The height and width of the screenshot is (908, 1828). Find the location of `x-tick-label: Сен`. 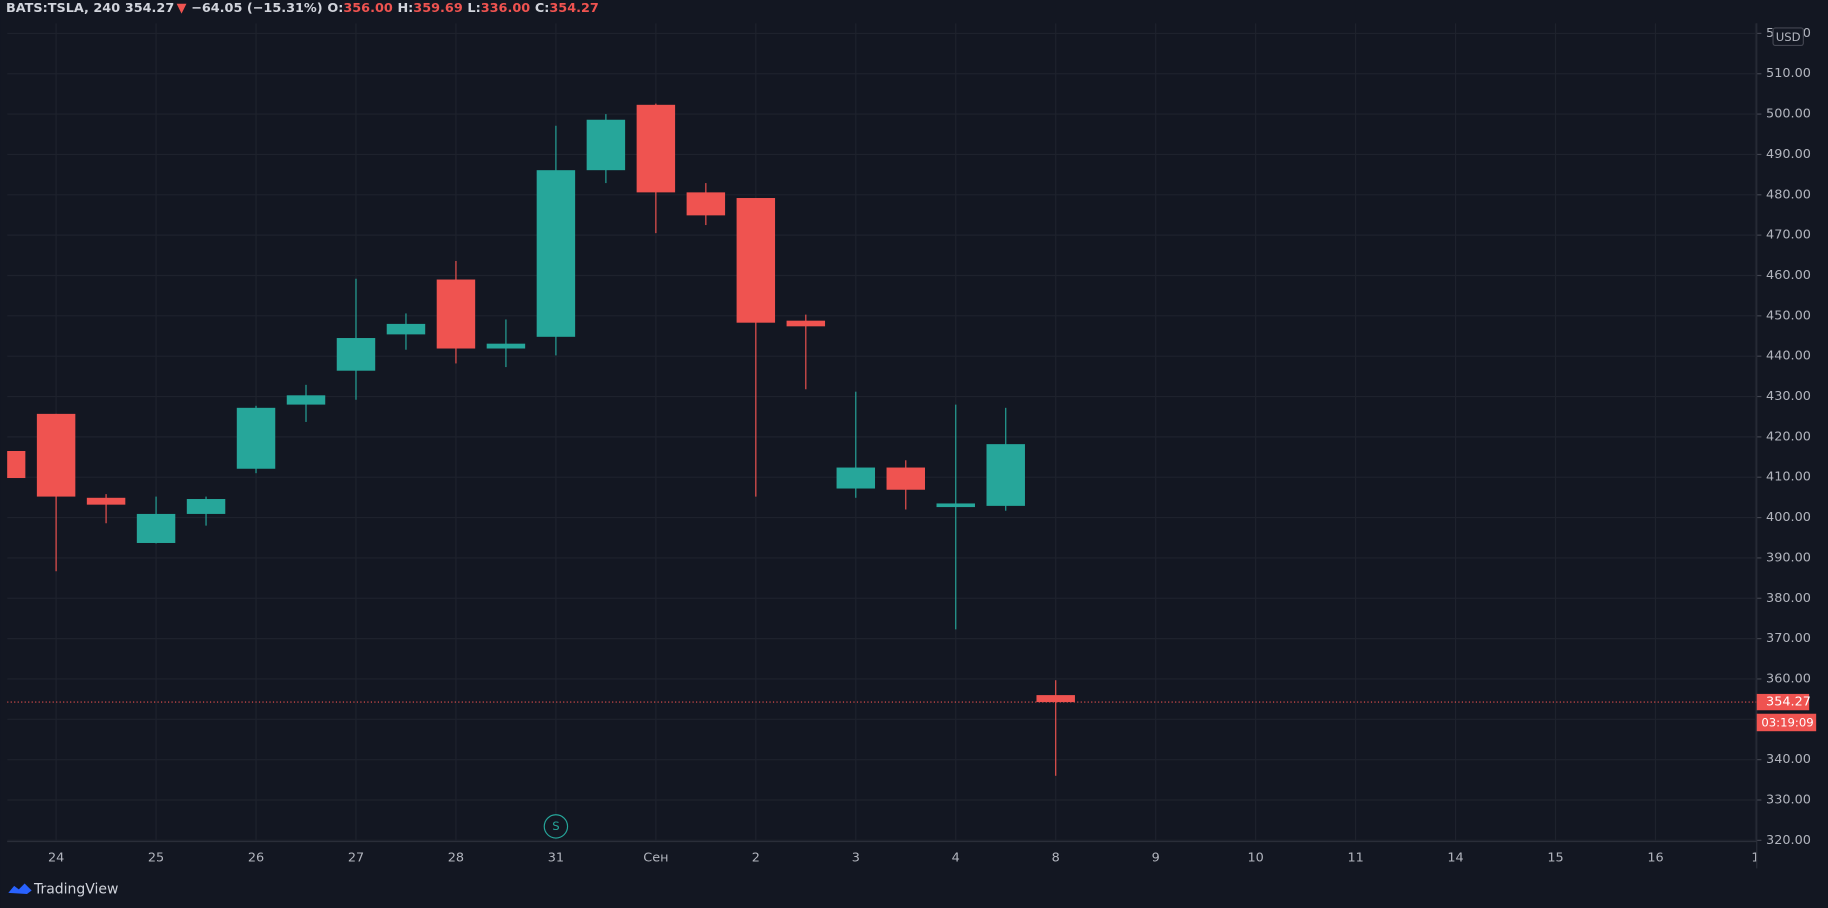

x-tick-label: Сен is located at coordinates (655, 857).